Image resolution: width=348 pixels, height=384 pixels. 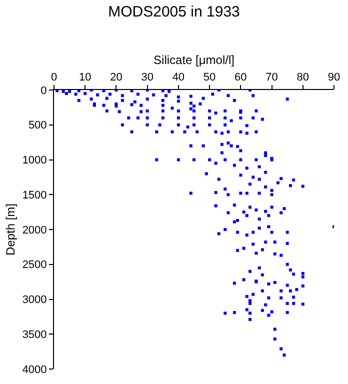 What do you see at coordinates (85, 78) in the screenshot?
I see `x-tick-label: 10` at bounding box center [85, 78].